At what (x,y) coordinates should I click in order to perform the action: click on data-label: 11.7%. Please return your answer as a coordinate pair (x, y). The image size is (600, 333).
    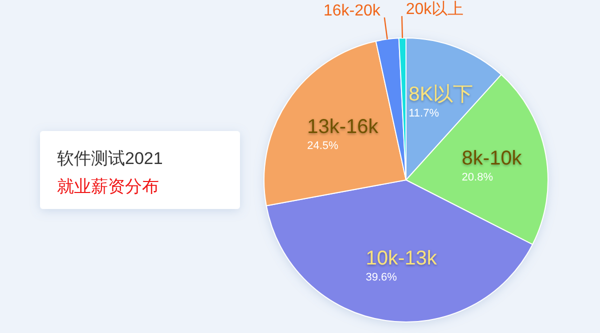
    Looking at the image, I should click on (424, 113).